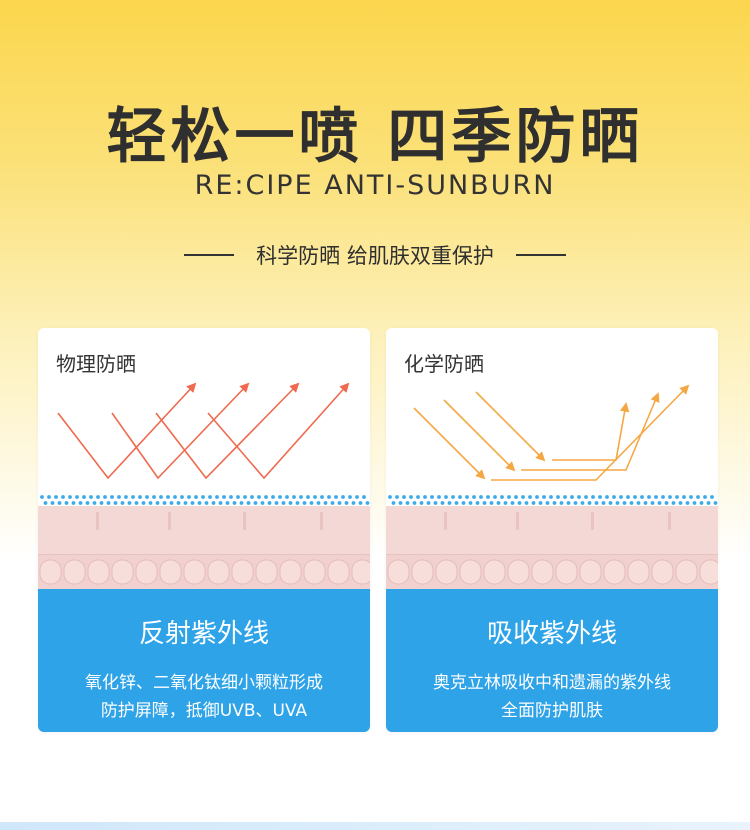  I want to click on tagline-left-divider, so click(209, 255).